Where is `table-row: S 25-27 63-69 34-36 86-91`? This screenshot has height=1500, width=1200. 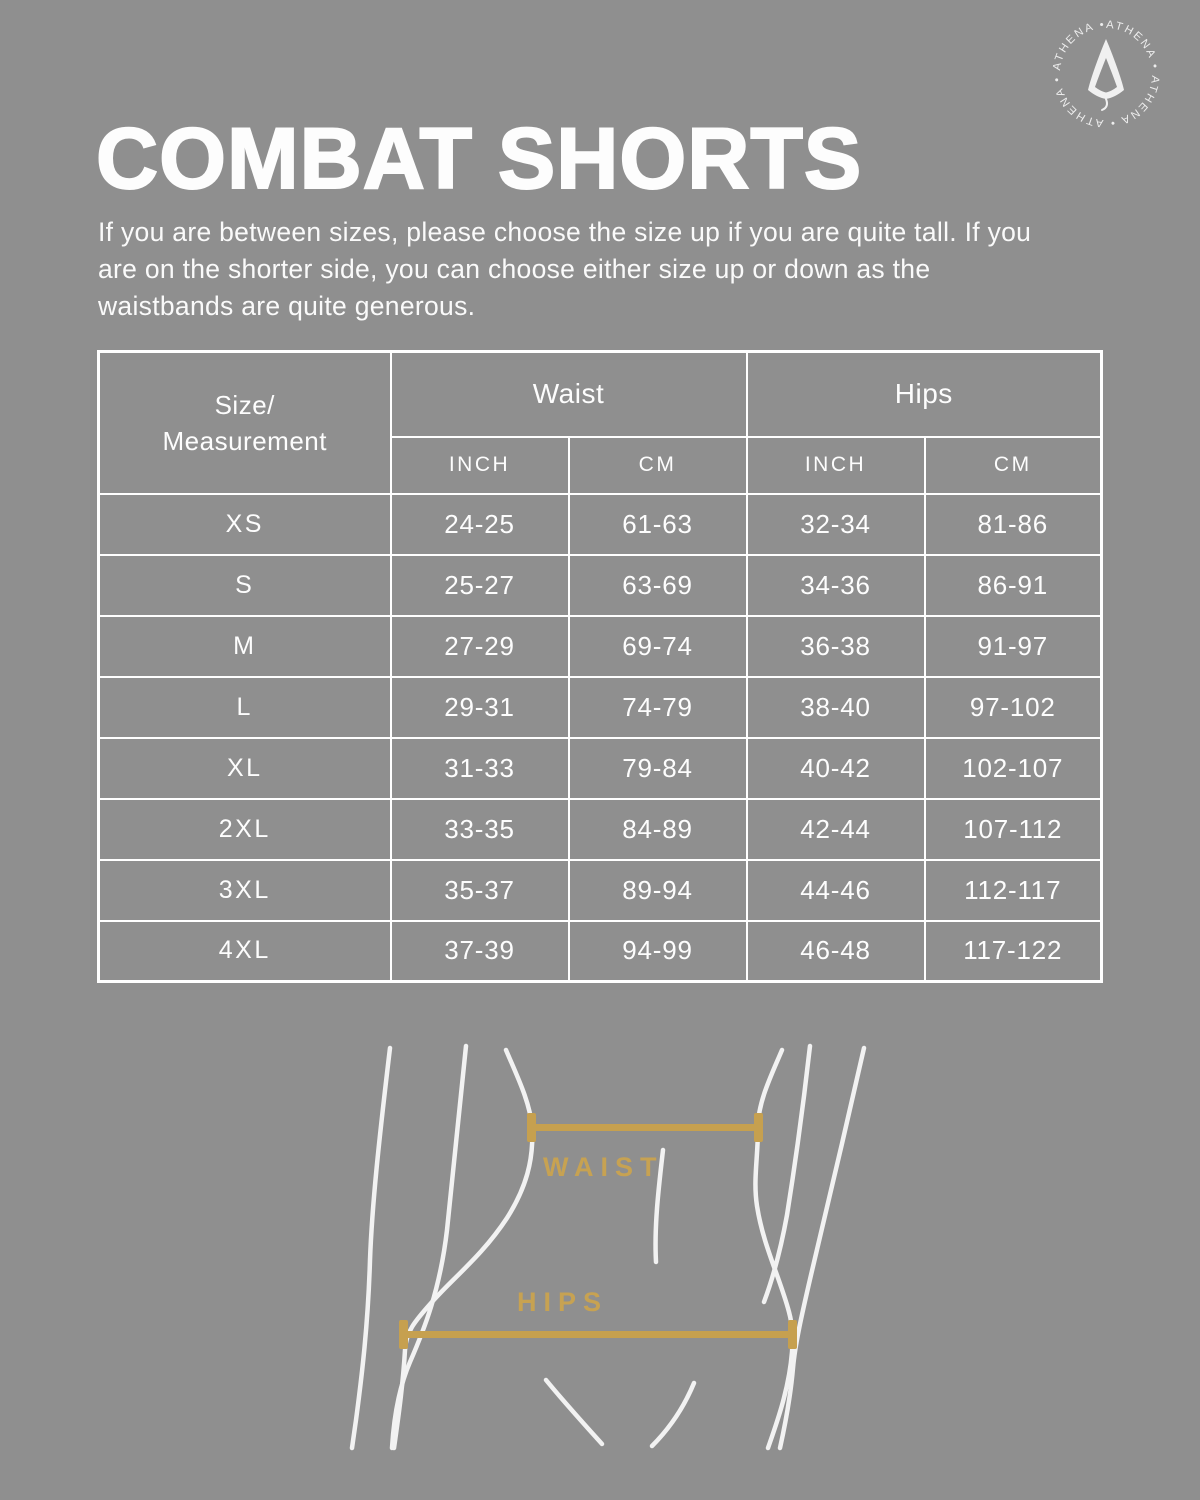 table-row: S 25-27 63-69 34-36 86-91 is located at coordinates (600, 585).